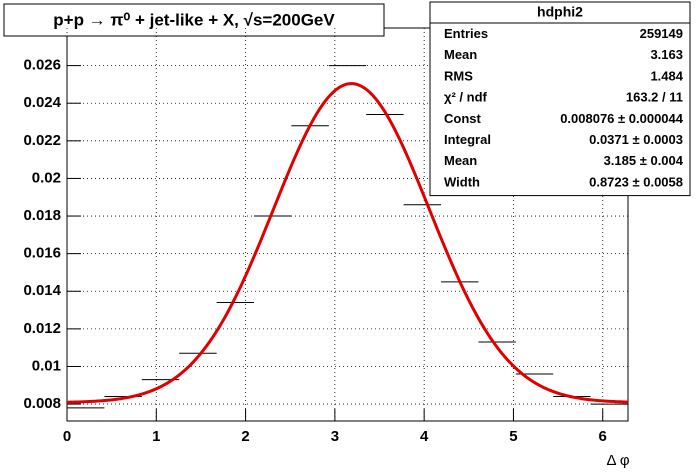  What do you see at coordinates (636, 181) in the screenshot?
I see `stats-value: 0.8723 ± 0.0058` at bounding box center [636, 181].